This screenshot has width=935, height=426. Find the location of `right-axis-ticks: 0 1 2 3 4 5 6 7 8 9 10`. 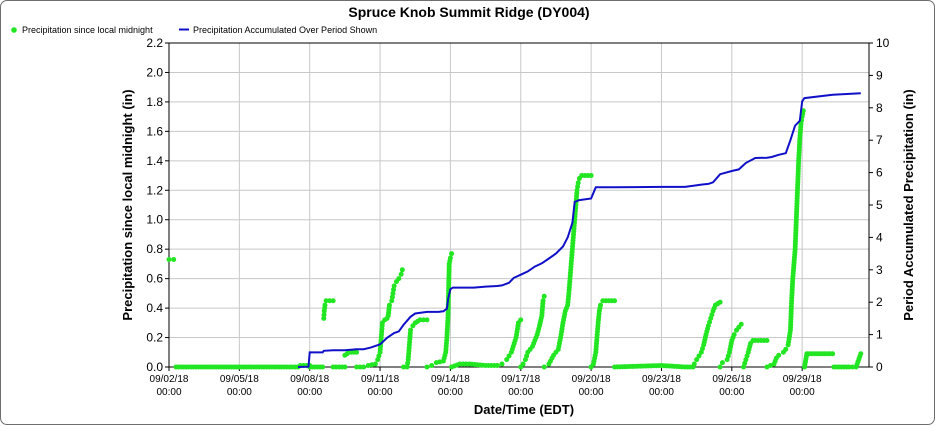

right-axis-ticks: 0 1 2 3 4 5 6 7 8 9 10 is located at coordinates (879, 205).